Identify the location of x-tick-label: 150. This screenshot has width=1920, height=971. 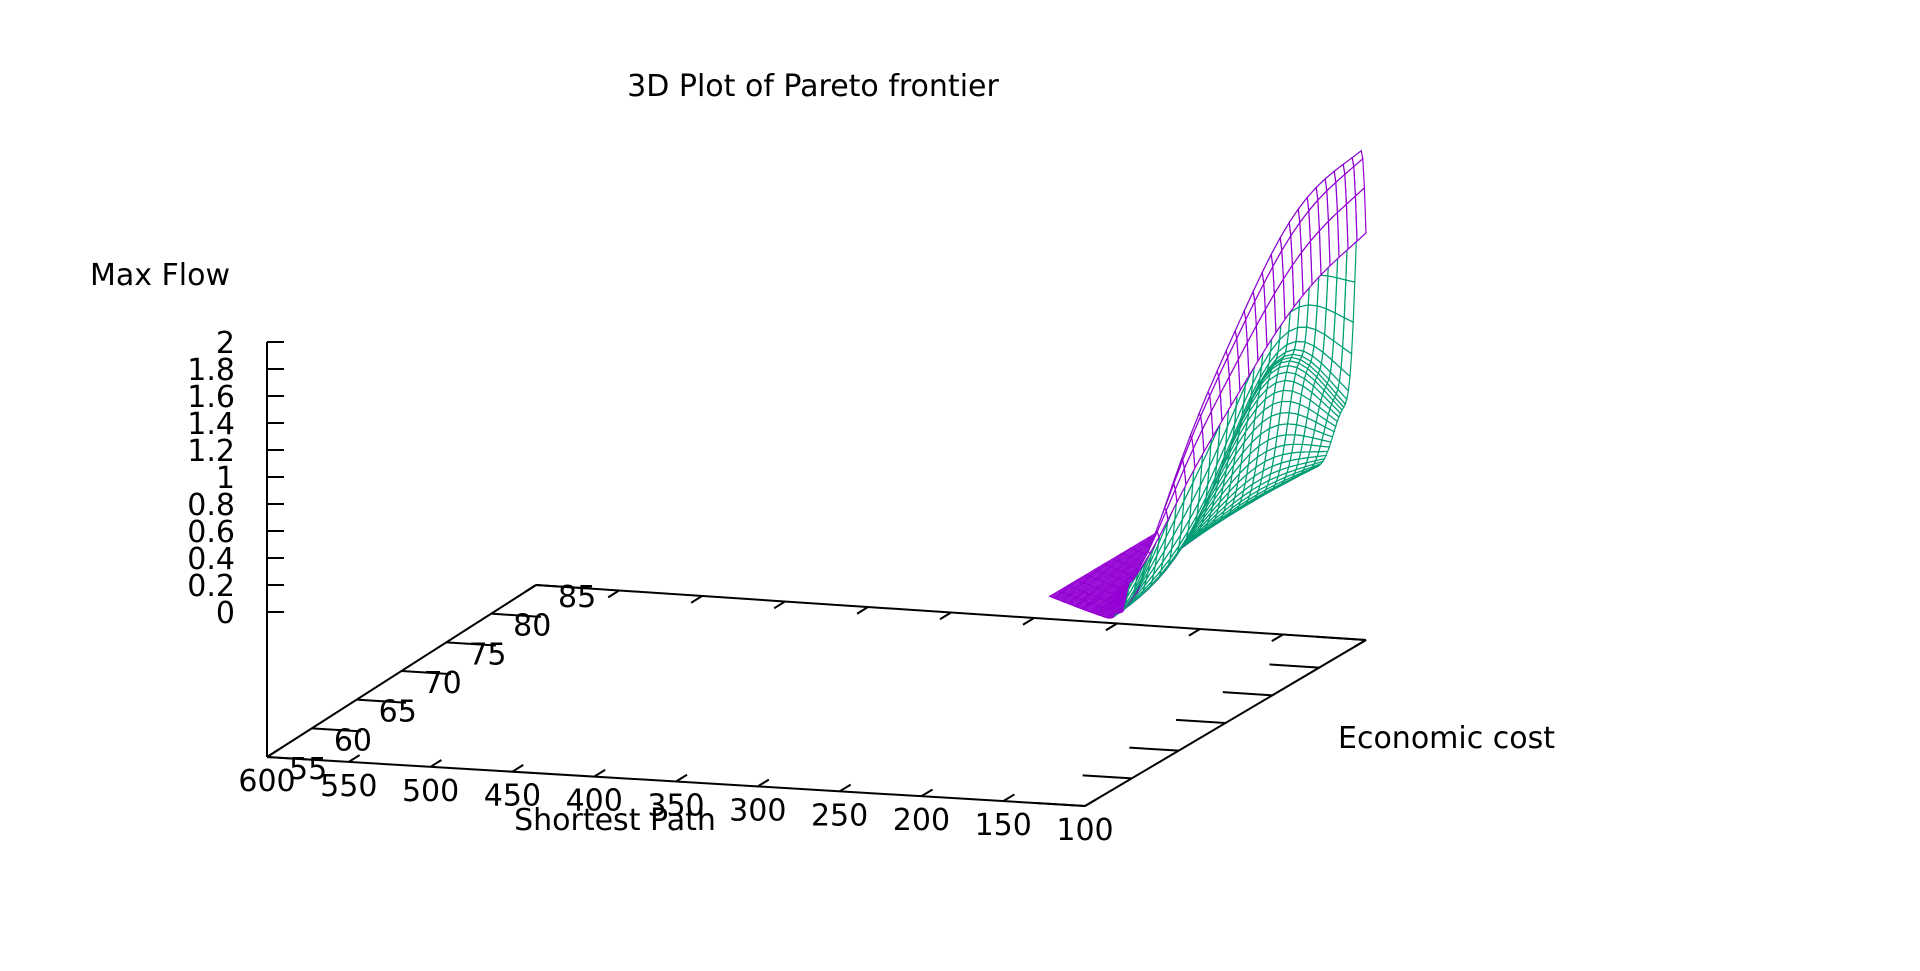
(1003, 825).